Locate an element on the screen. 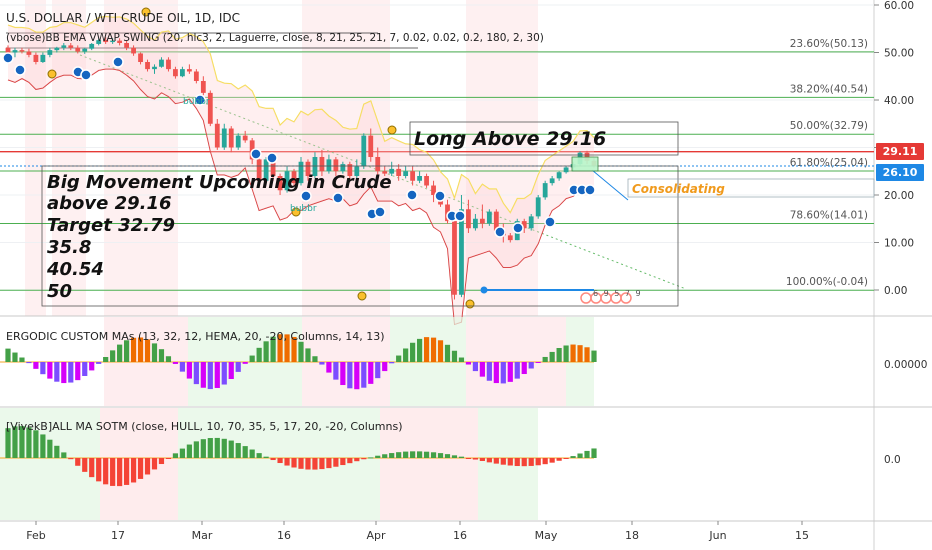 The height and width of the screenshot is (550, 932). sotm-oscillator is located at coordinates (298, 464).